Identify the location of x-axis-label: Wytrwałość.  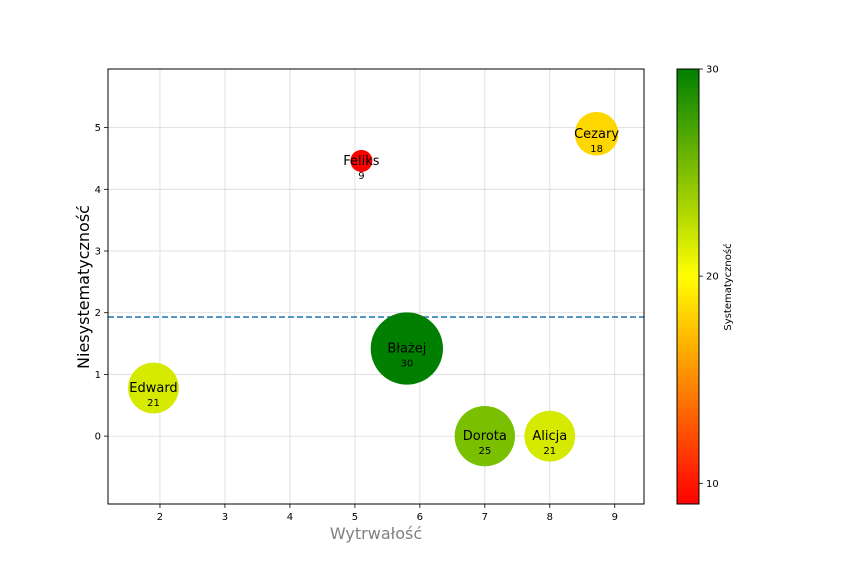
(376, 533).